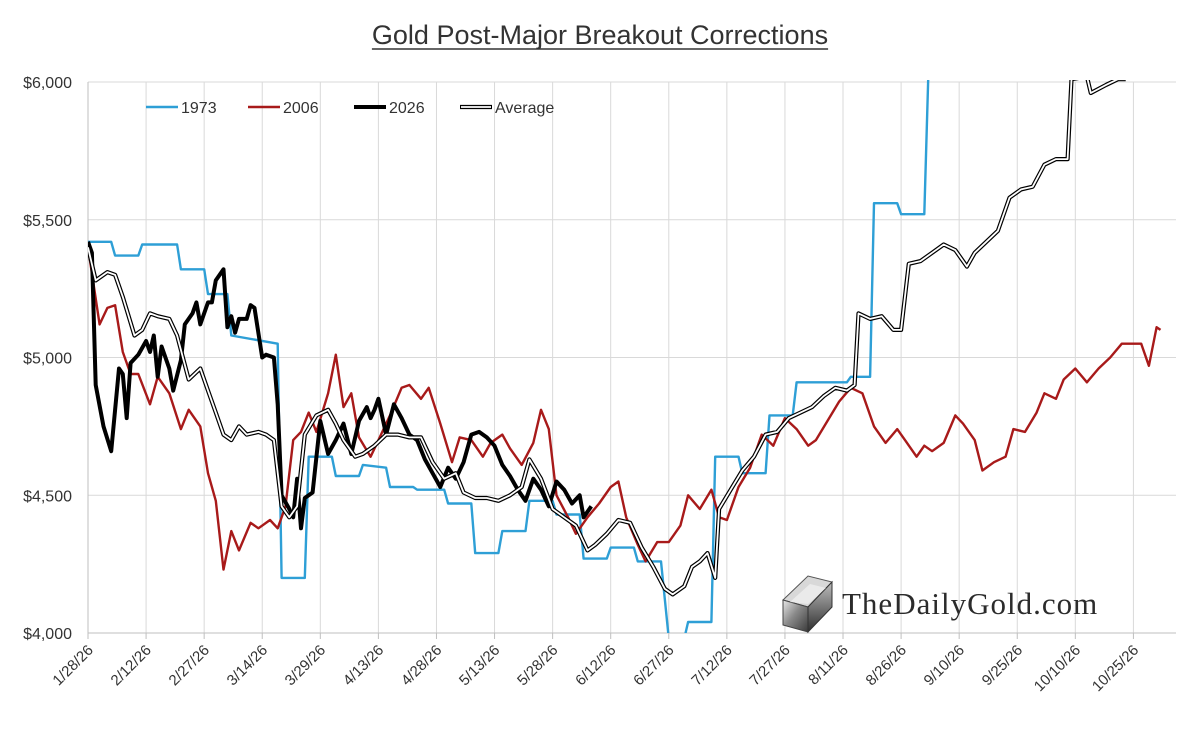  What do you see at coordinates (711, 665) in the screenshot?
I see `x-tick-label: 7/12/26` at bounding box center [711, 665].